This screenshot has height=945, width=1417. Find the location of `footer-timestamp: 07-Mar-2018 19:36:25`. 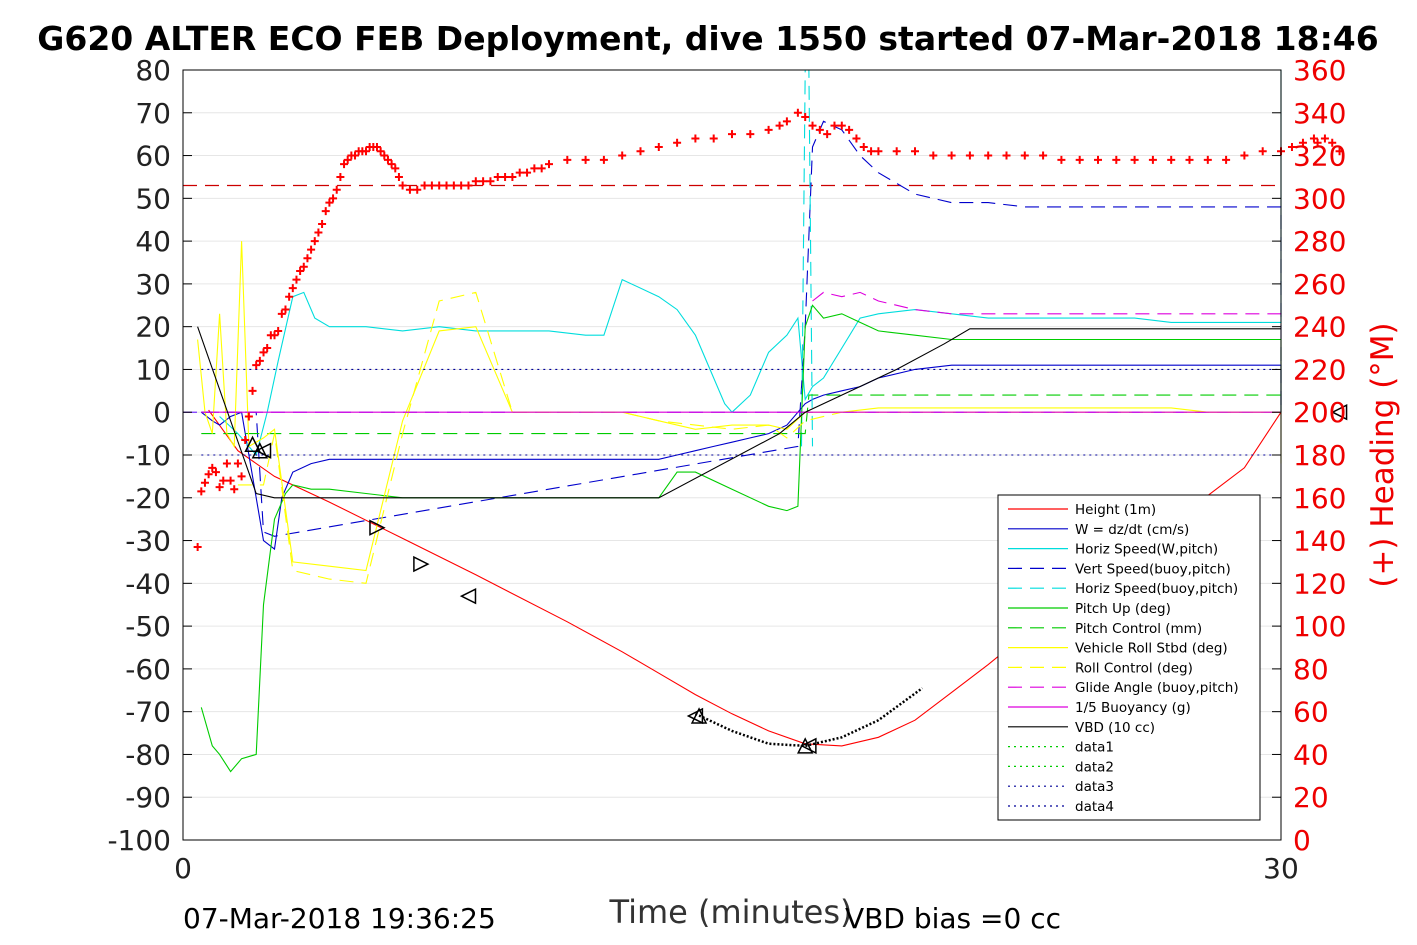

footer-timestamp: 07-Mar-2018 19:36:25 is located at coordinates (339, 918).